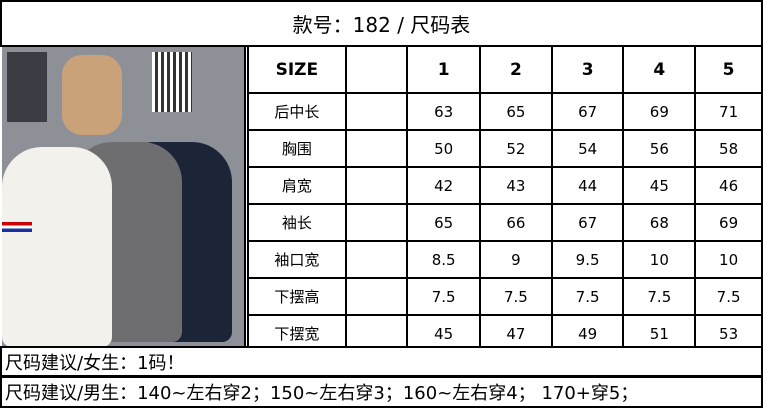 The height and width of the screenshot is (408, 763). I want to click on value-cell: 52, so click(516, 148).